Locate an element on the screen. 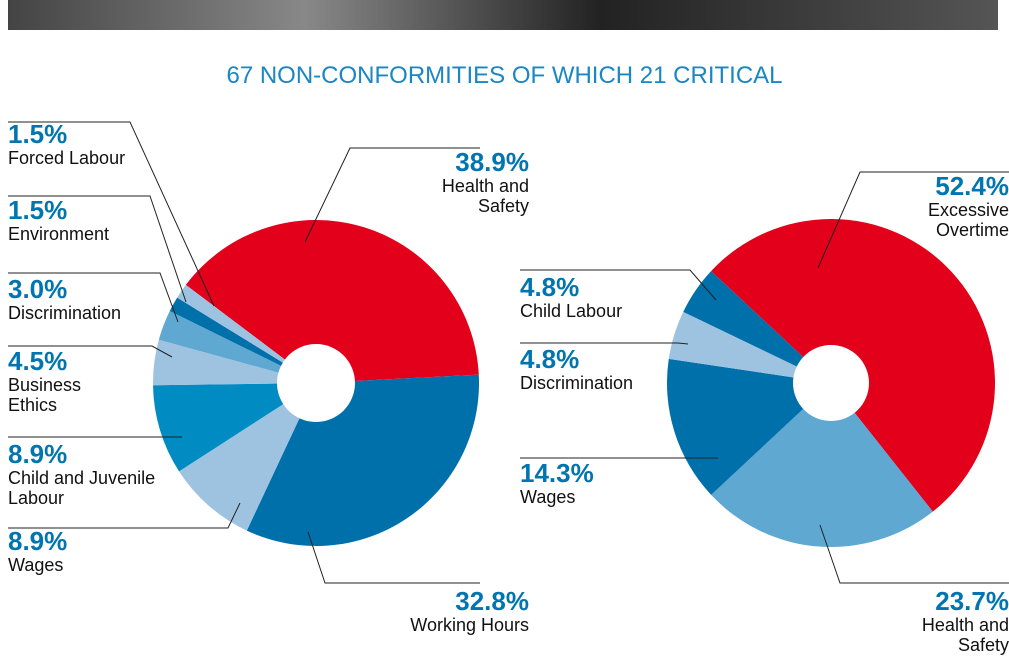  value-label: 38.9% is located at coordinates (492, 162).